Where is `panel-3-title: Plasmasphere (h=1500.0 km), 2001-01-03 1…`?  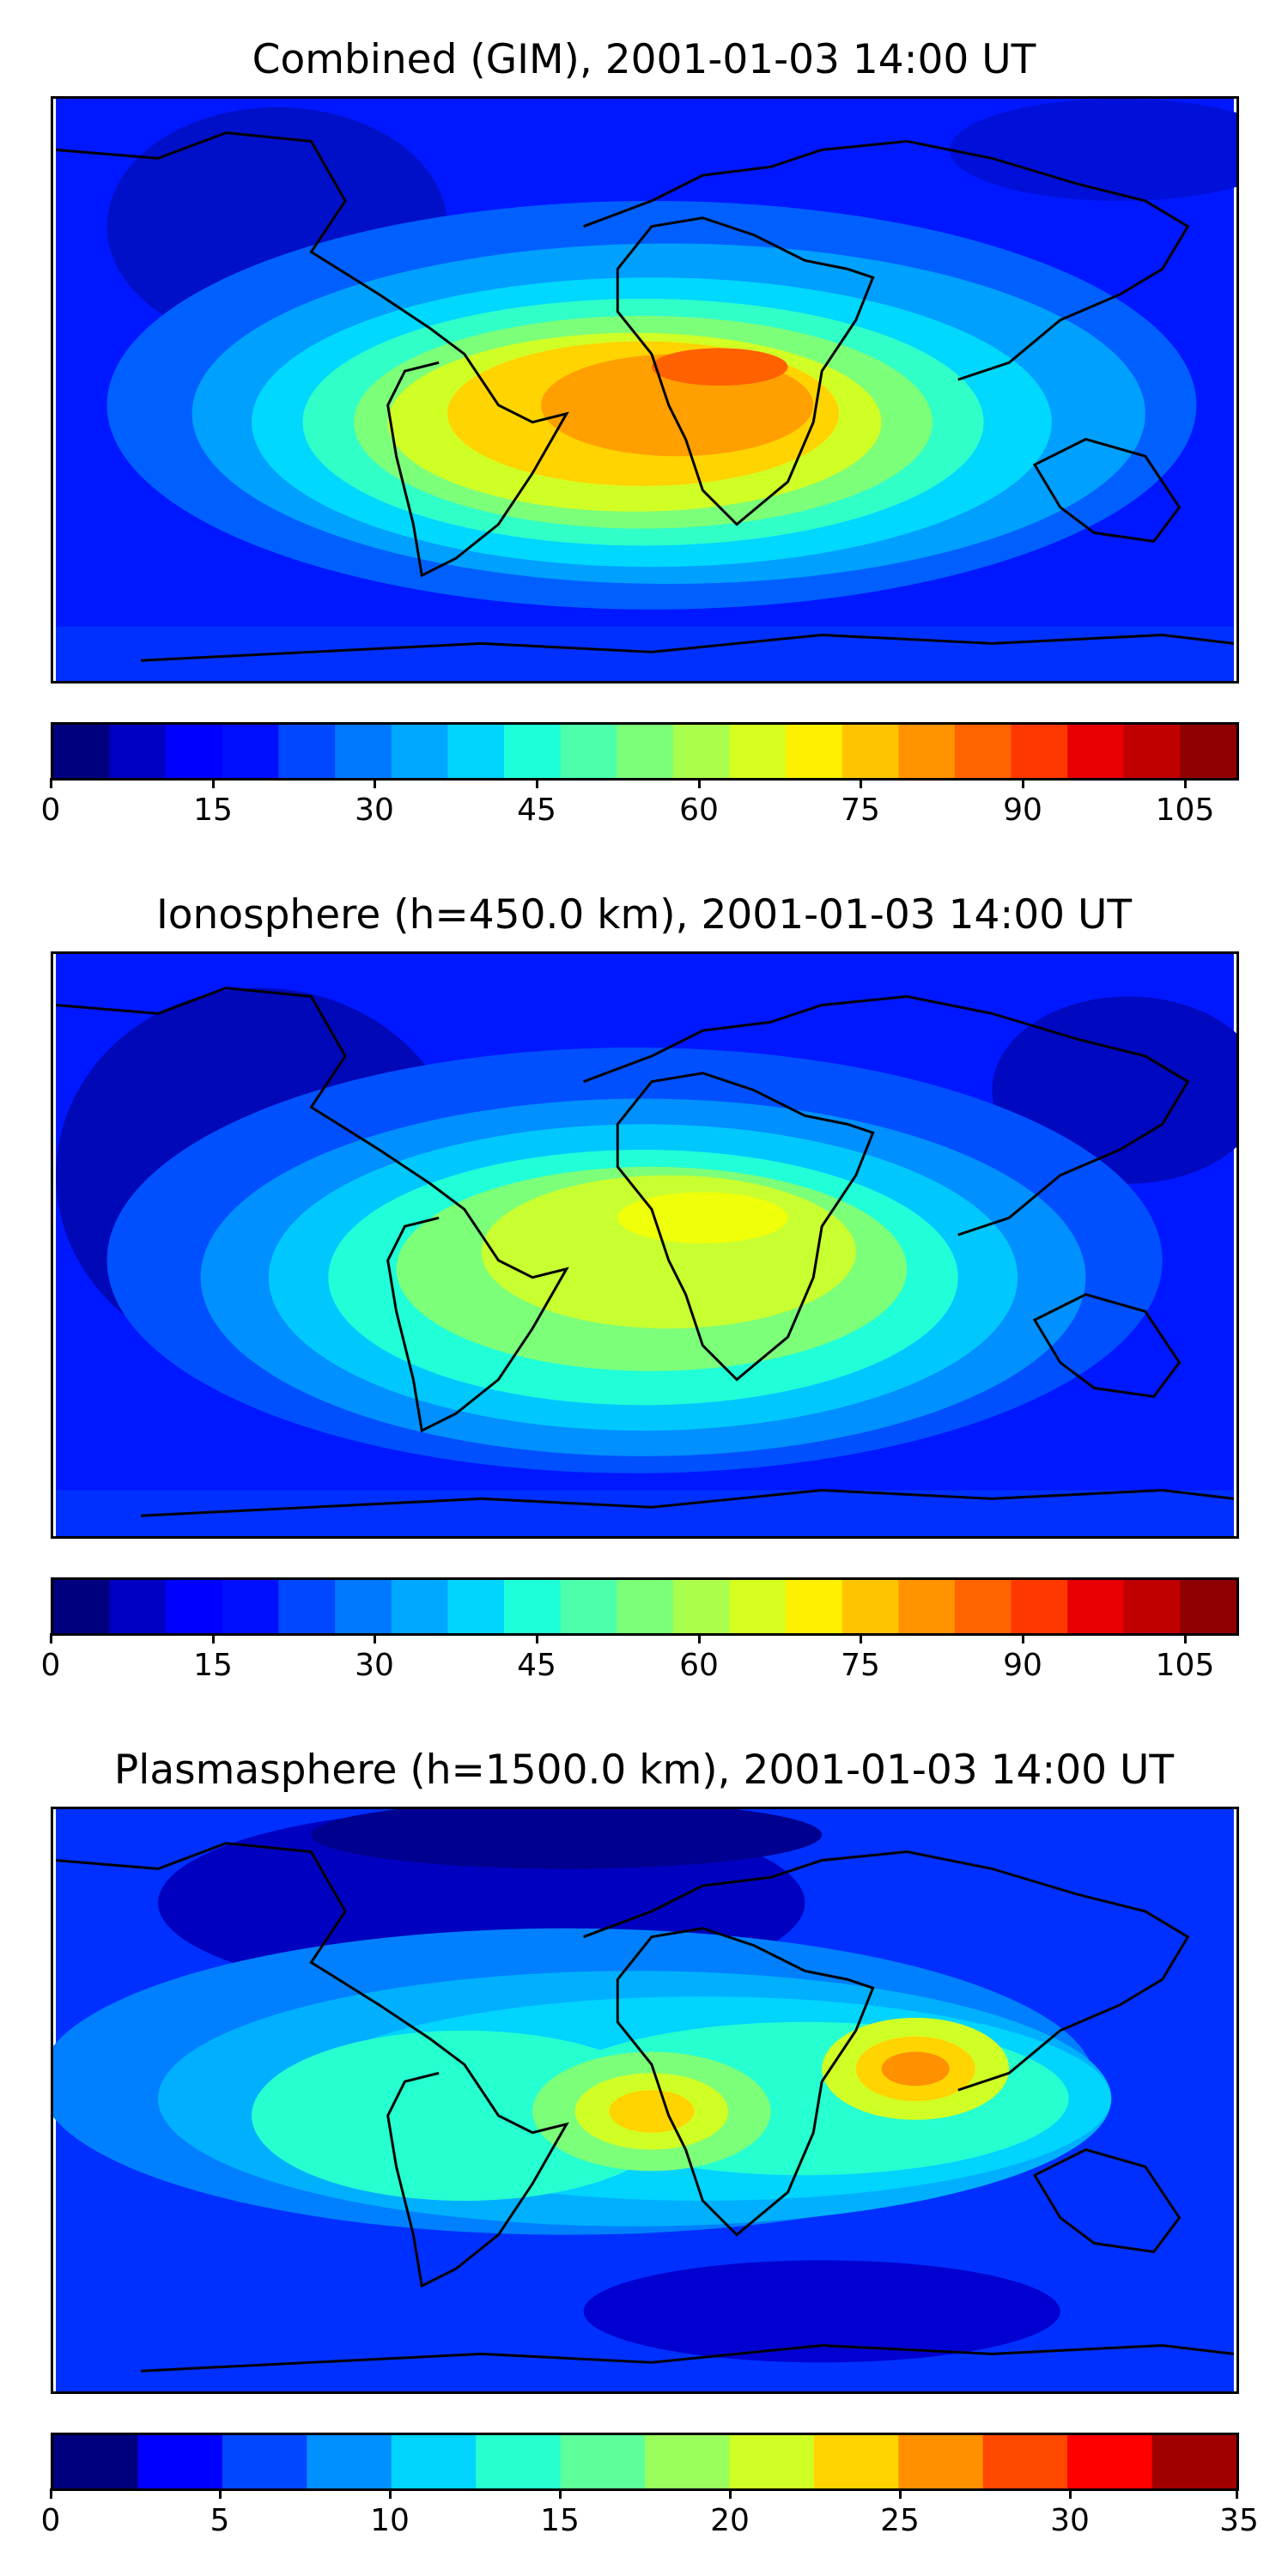 panel-3-title: Plasmasphere (h=1500.0 km), 2001-01-03 1… is located at coordinates (644, 1770).